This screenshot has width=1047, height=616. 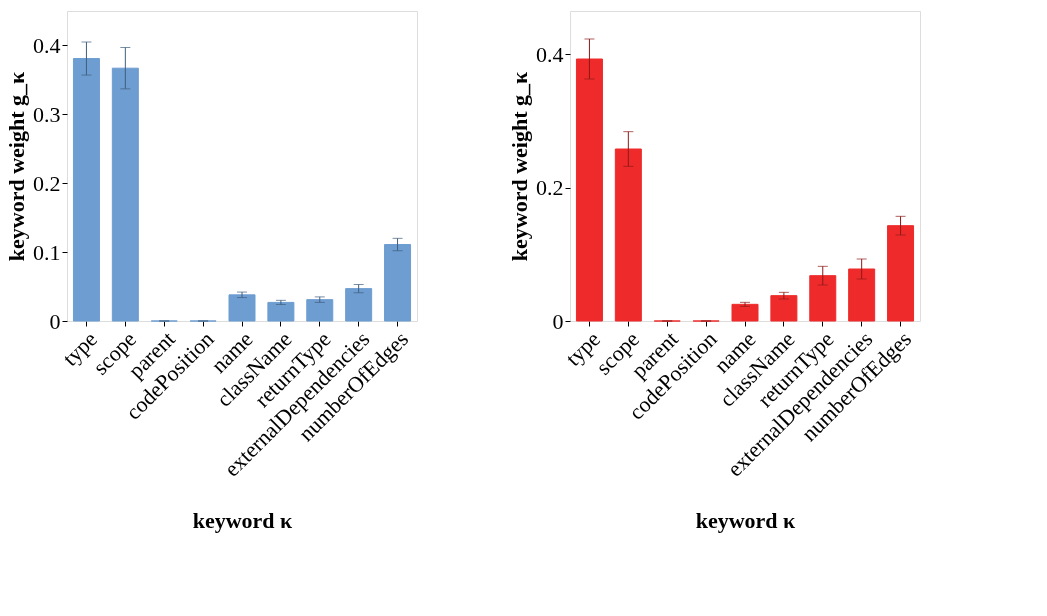 I want to click on y-tick-label: 0.3, so click(x=47, y=114).